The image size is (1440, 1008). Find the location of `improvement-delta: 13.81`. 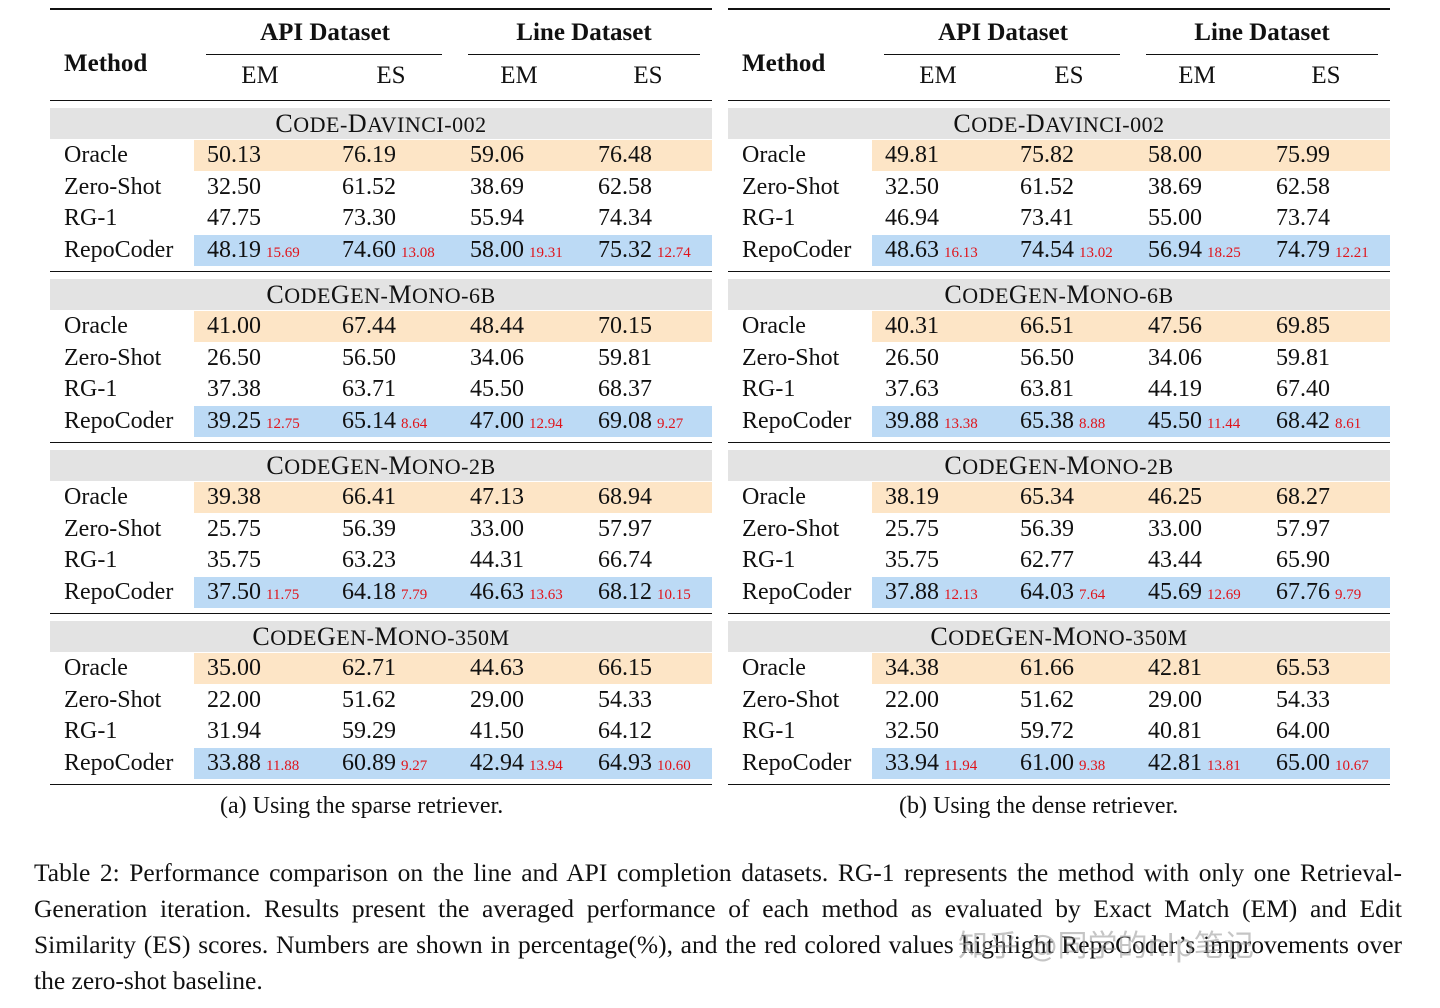

improvement-delta: 13.81 is located at coordinates (1224, 765).